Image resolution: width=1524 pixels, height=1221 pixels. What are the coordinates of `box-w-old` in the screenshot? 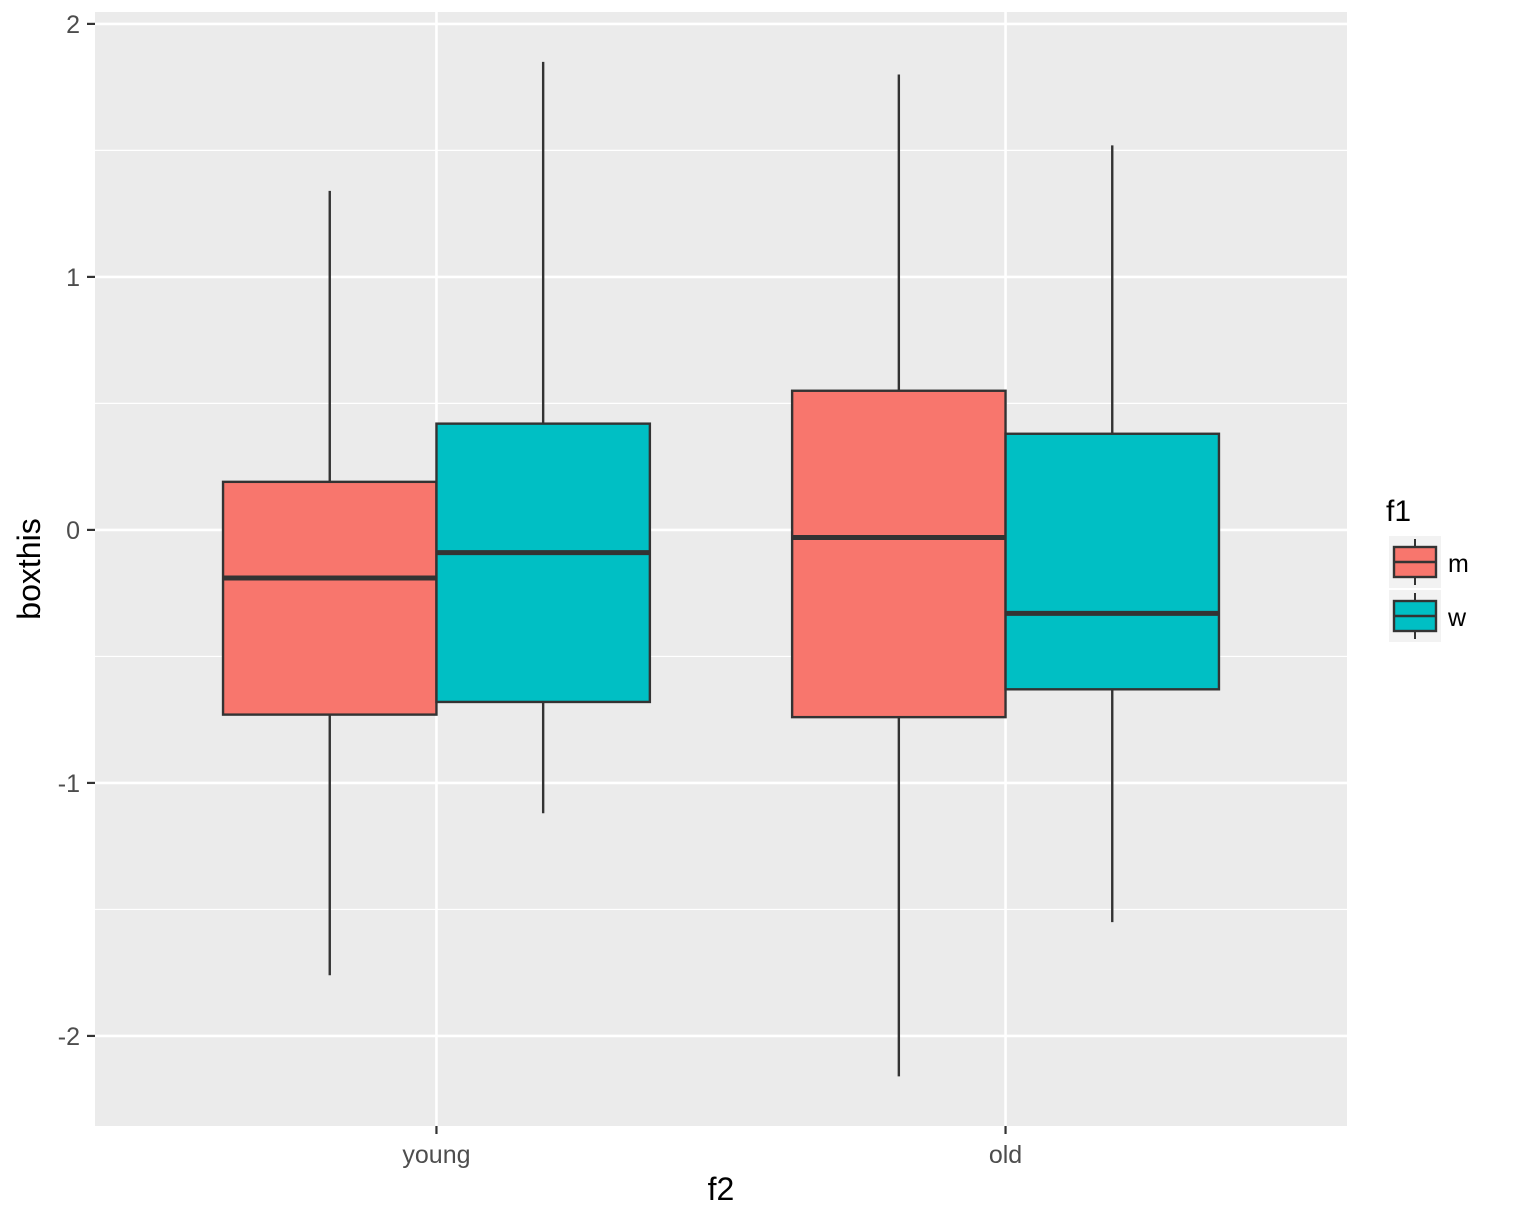 It's located at (1112, 534).